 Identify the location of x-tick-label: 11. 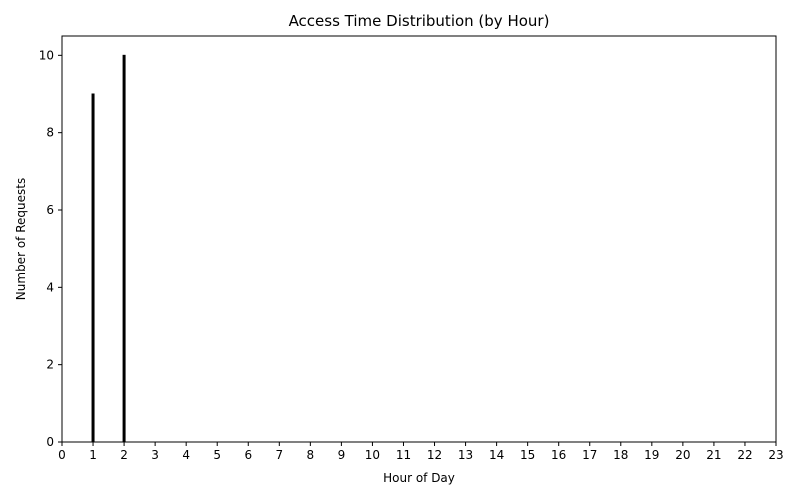
(403, 455).